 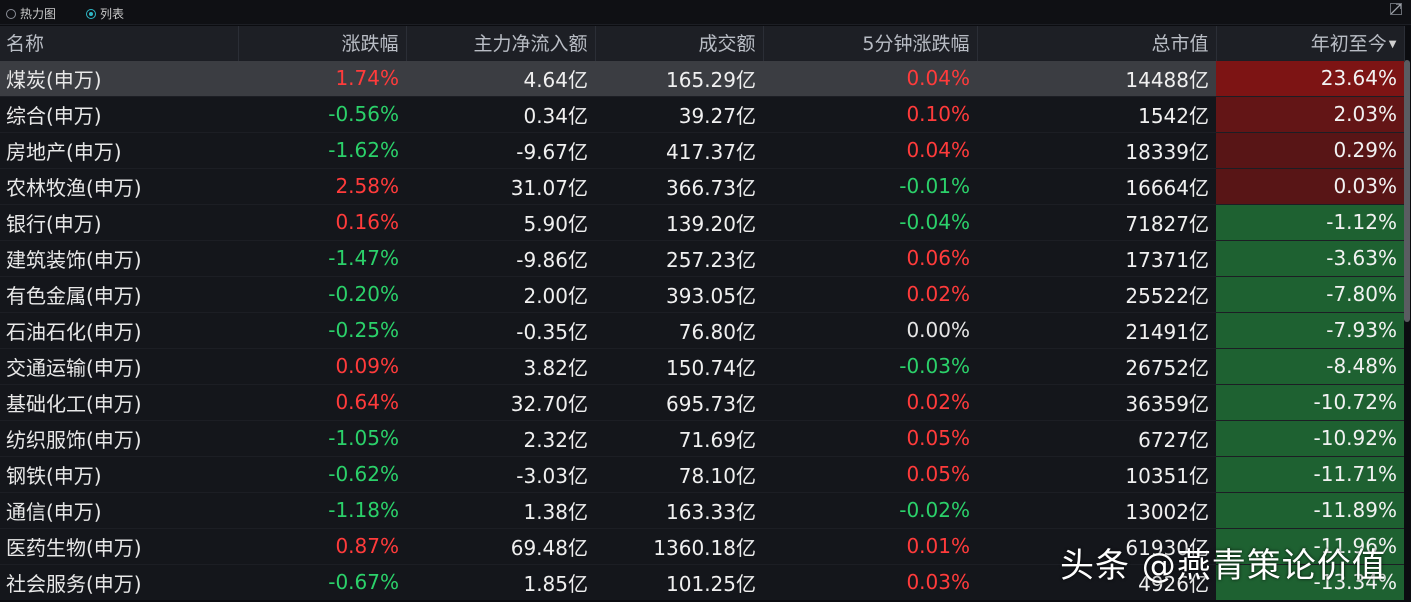 I want to click on net-inflow-cell: 4.64亿, so click(x=500, y=77).